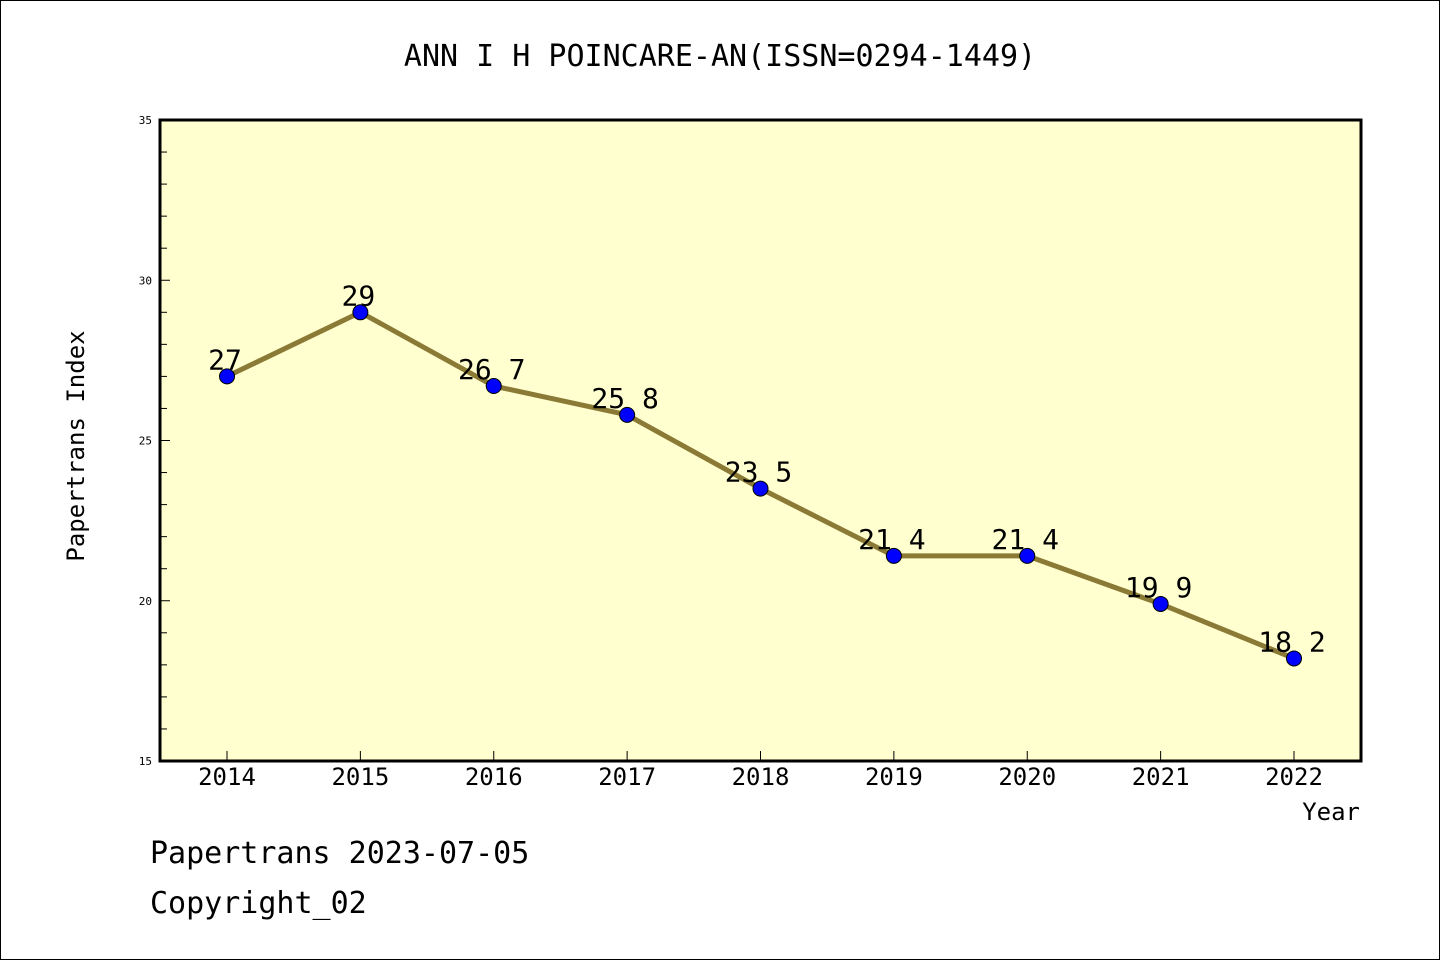 The height and width of the screenshot is (960, 1440). What do you see at coordinates (1161, 777) in the screenshot?
I see `x-tick-label: 2021` at bounding box center [1161, 777].